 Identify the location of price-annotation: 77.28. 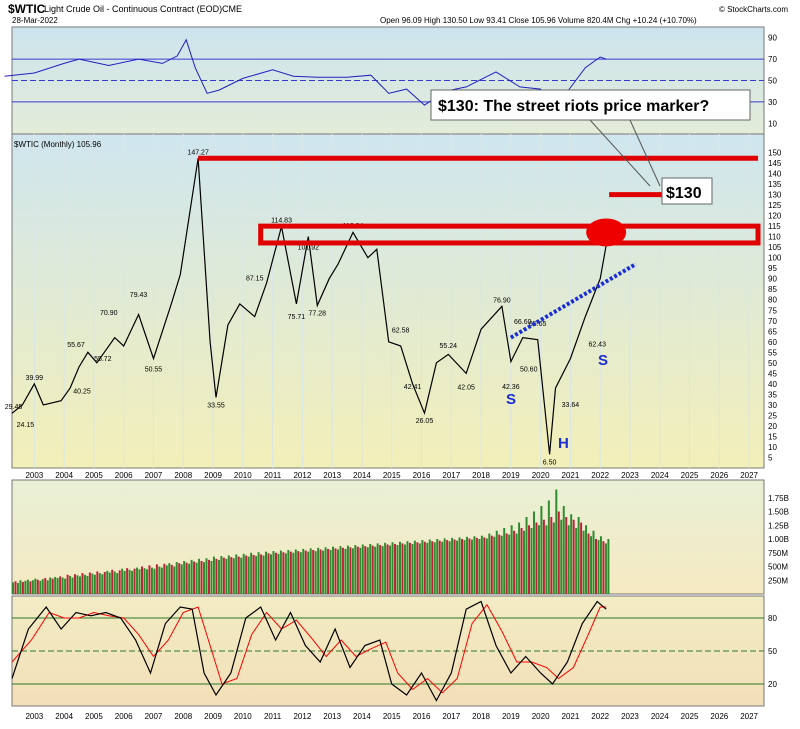
(318, 313).